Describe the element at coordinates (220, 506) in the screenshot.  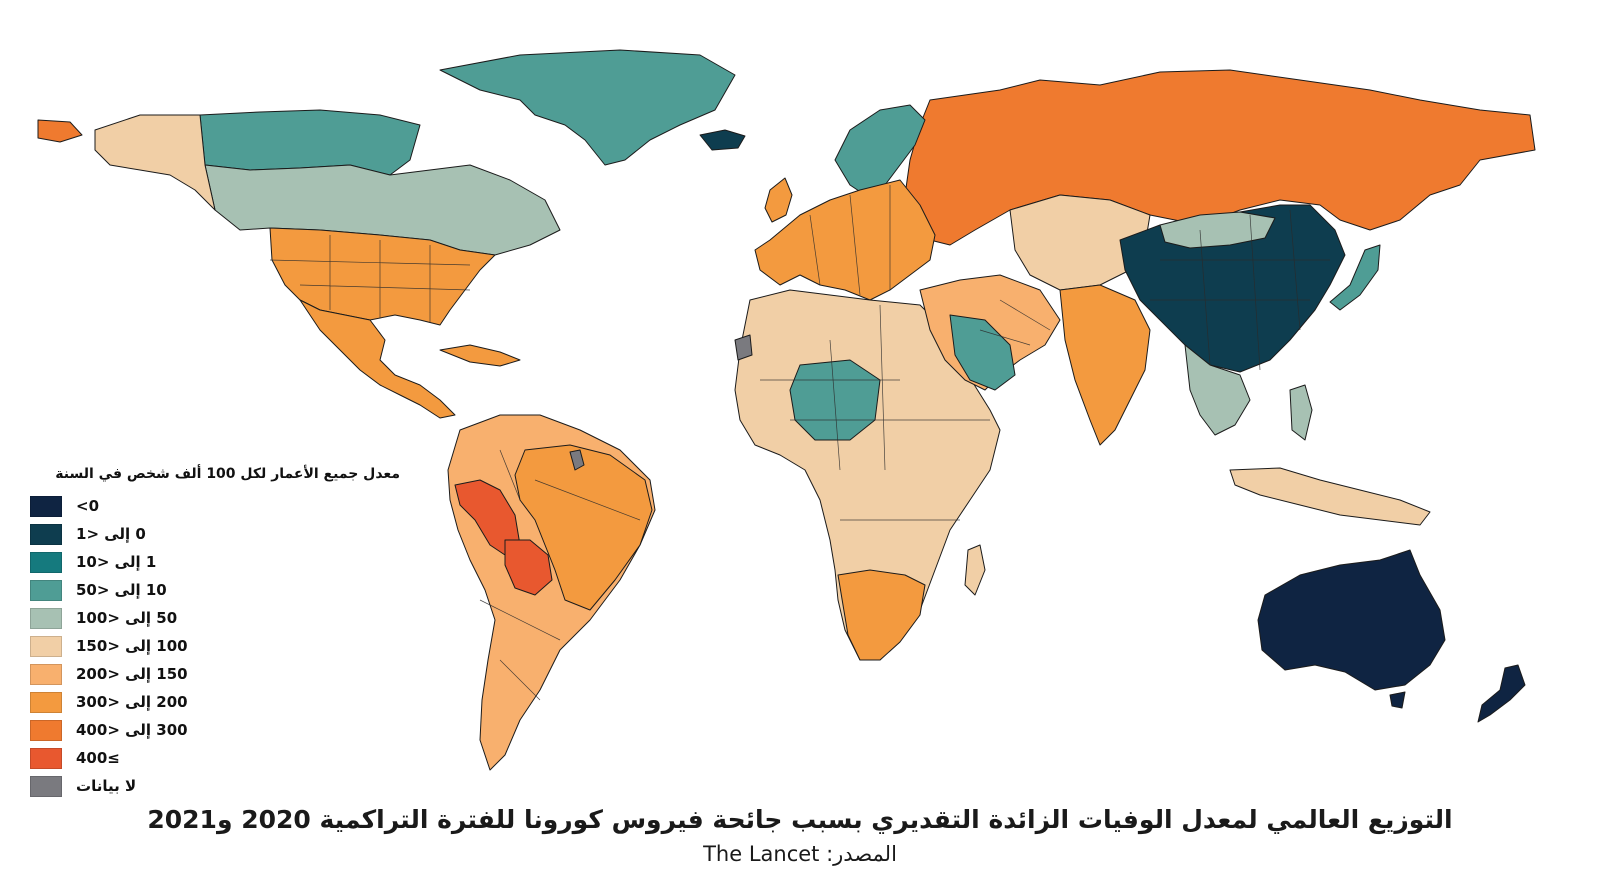
I see `legend-item: <0` at that location.